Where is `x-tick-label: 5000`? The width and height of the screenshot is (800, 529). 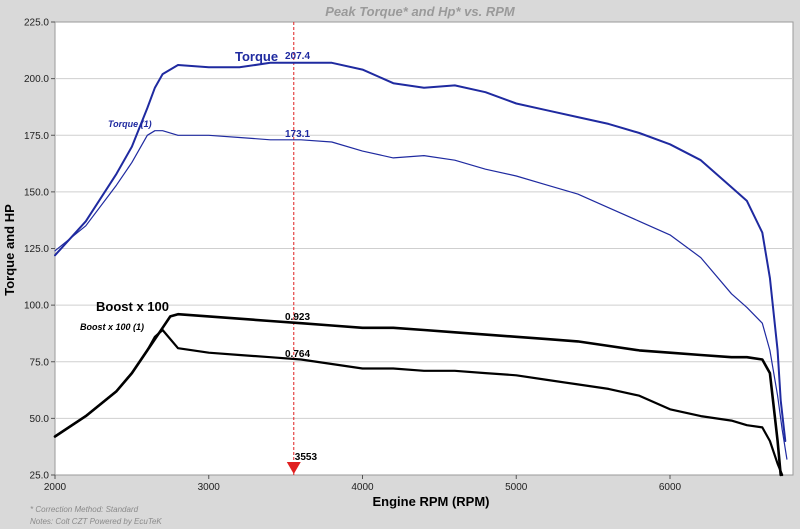
x-tick-label: 5000 is located at coordinates (516, 487).